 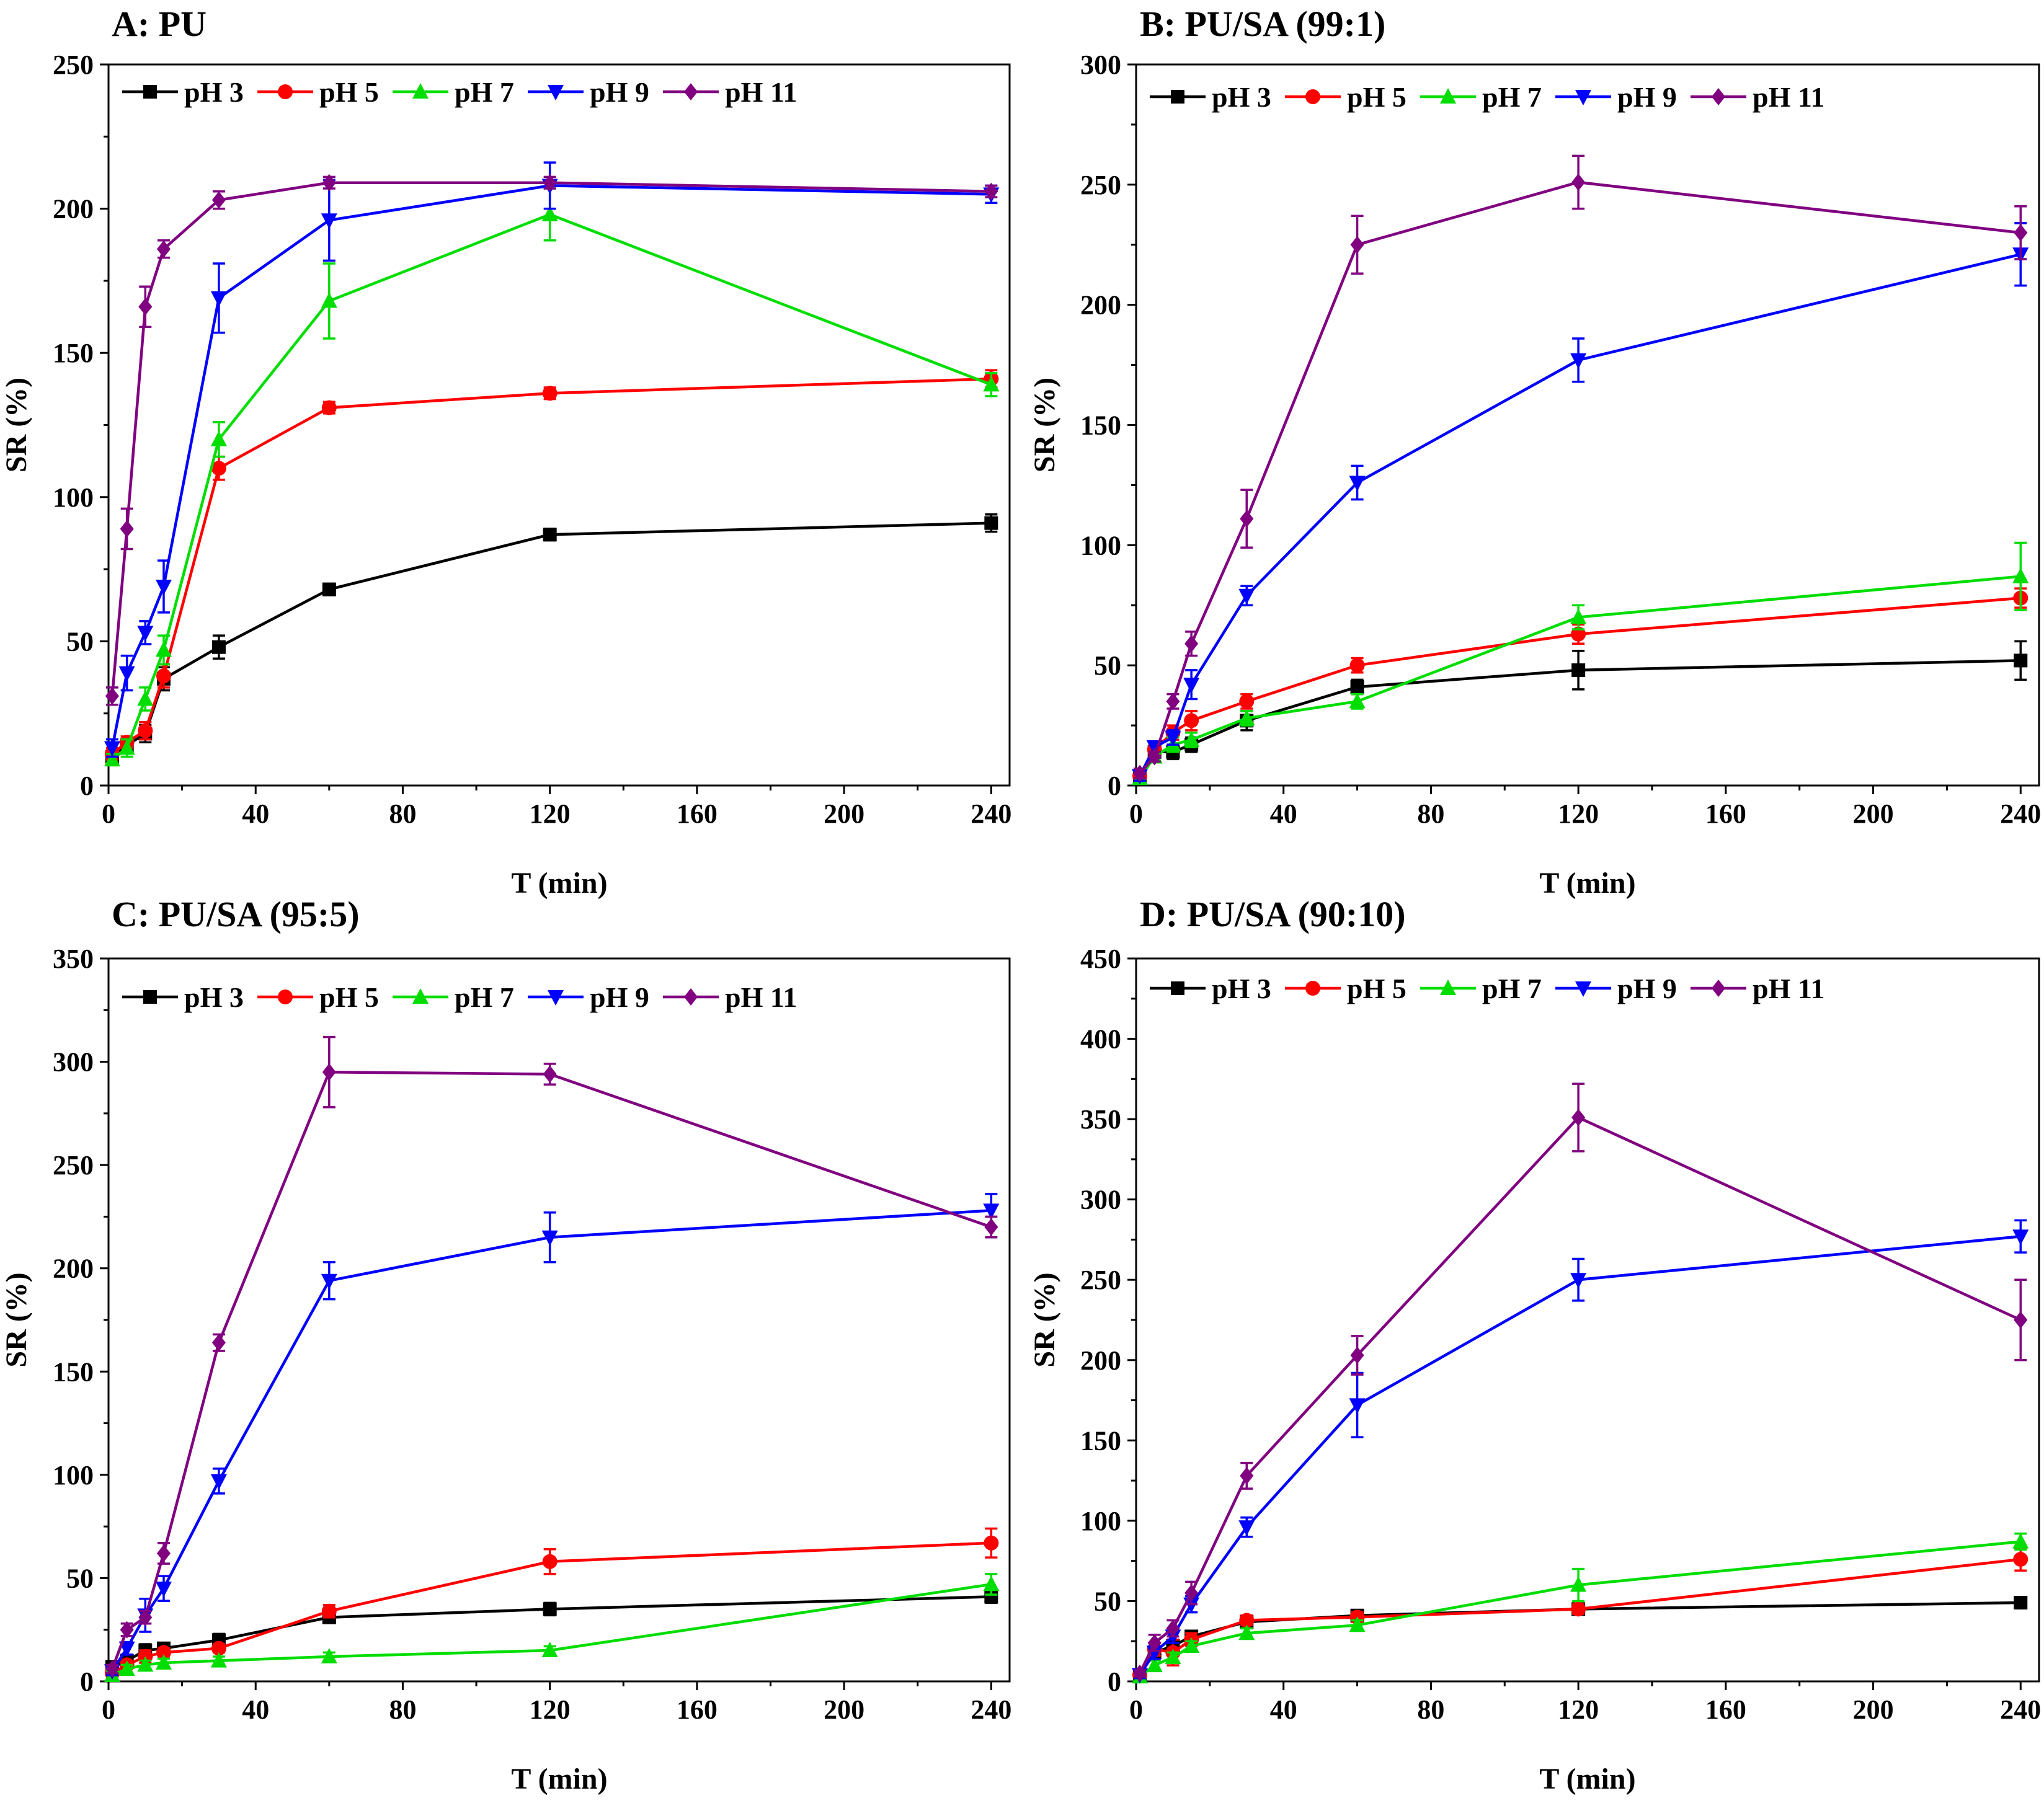 I want to click on panel-b-y-tick-label-300: 300, so click(x=1100, y=65).